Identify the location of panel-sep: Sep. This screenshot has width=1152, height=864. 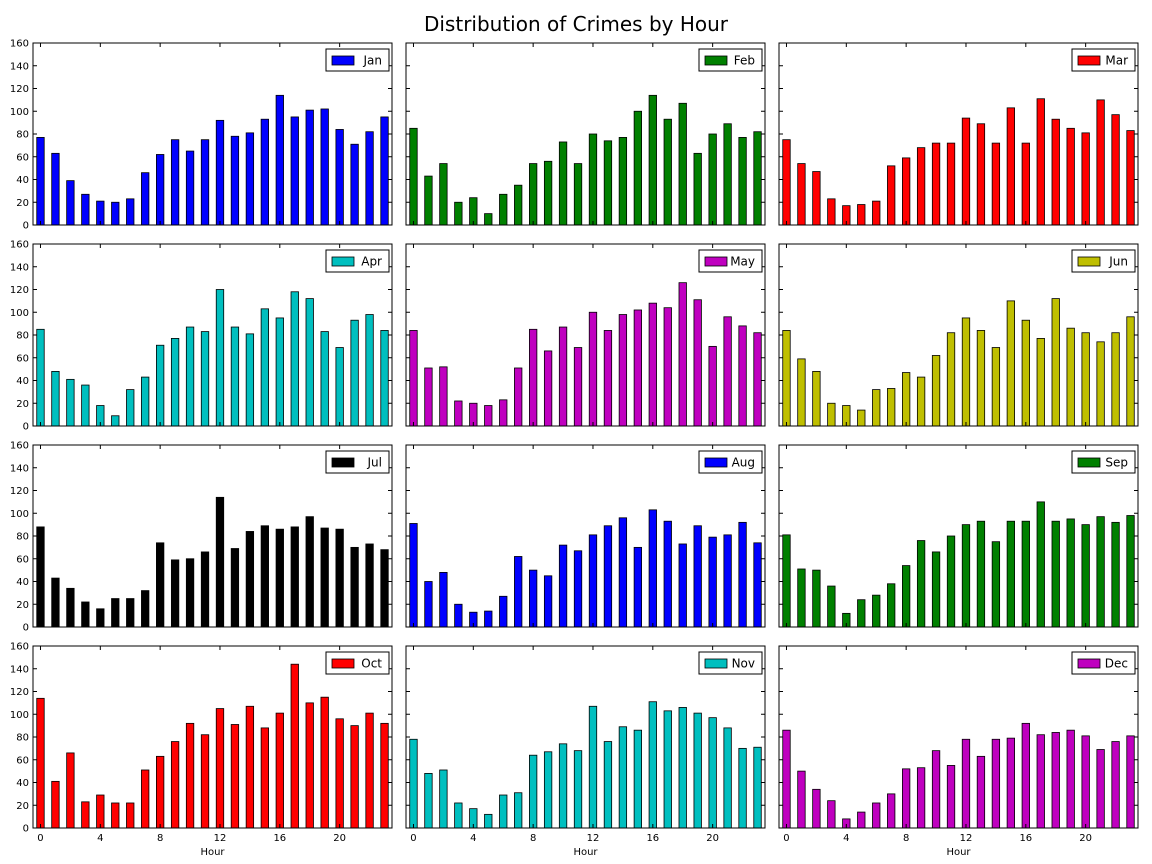
(958, 536).